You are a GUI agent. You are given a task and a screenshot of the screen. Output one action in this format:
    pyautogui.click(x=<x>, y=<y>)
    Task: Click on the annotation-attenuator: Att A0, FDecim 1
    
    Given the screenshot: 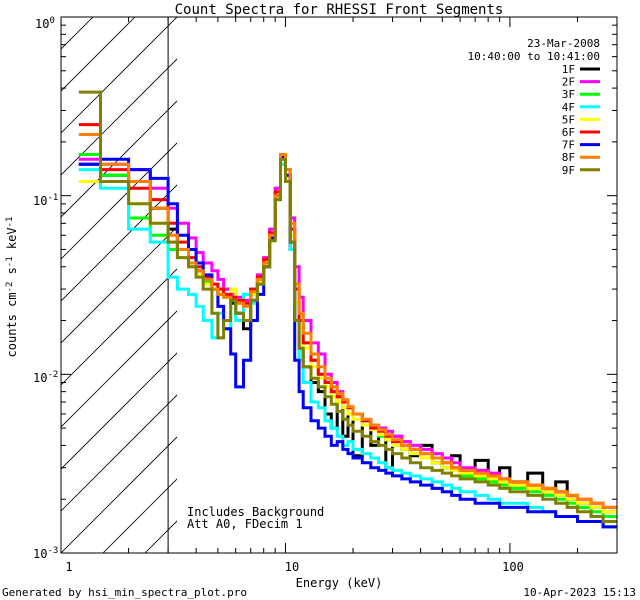 What is the action you would take?
    pyautogui.click(x=245, y=524)
    